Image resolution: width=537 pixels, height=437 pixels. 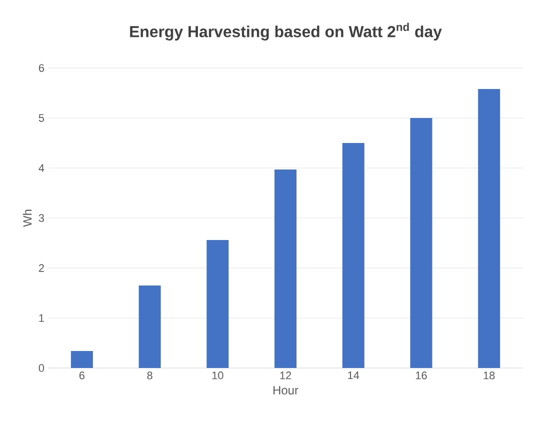 I want to click on y-tick-label: 3, so click(x=41, y=218).